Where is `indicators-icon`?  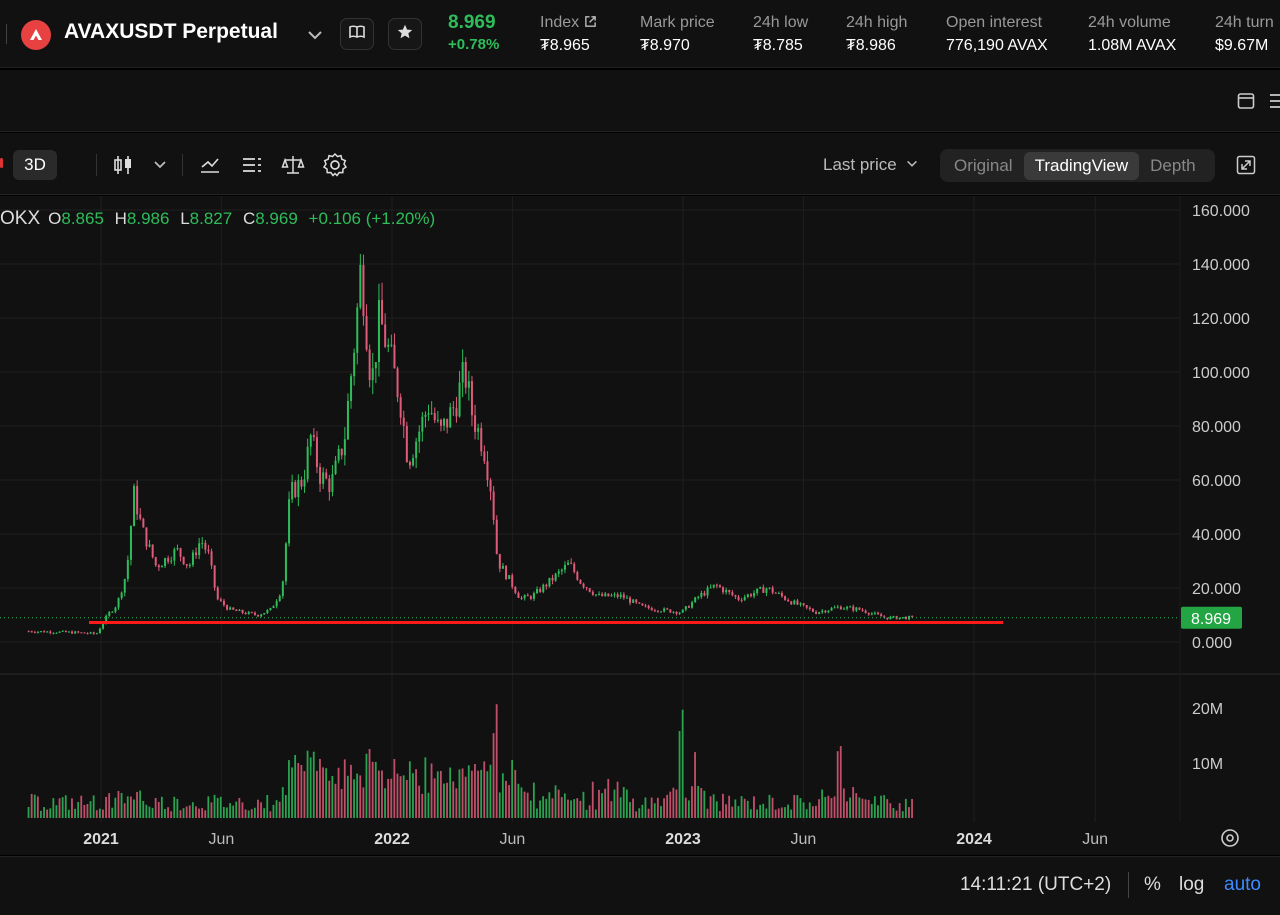
indicators-icon is located at coordinates (210, 165).